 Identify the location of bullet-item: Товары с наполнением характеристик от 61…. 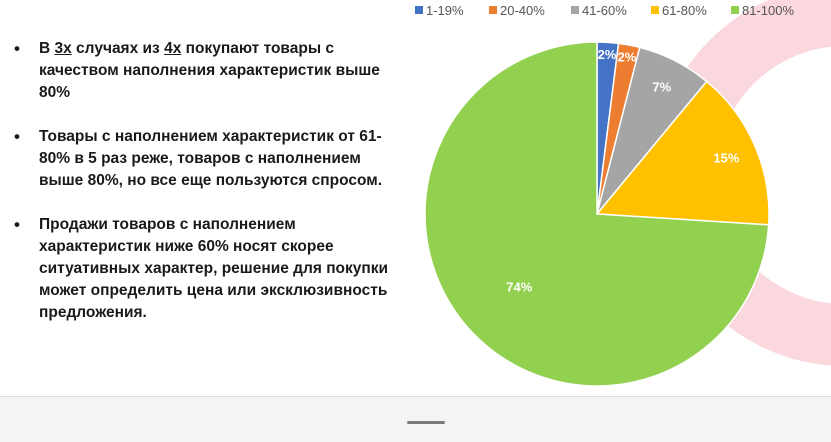
(211, 159).